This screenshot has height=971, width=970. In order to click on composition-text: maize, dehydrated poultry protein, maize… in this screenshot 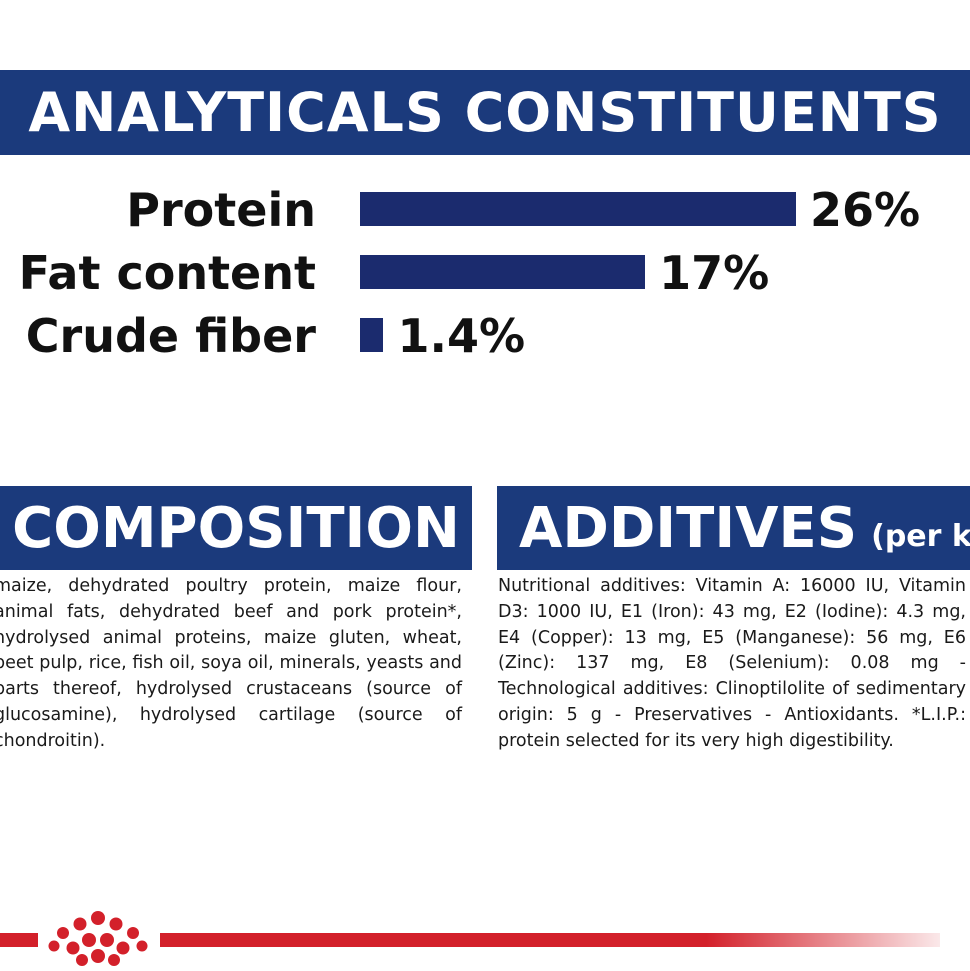, I will do `click(231, 663)`.